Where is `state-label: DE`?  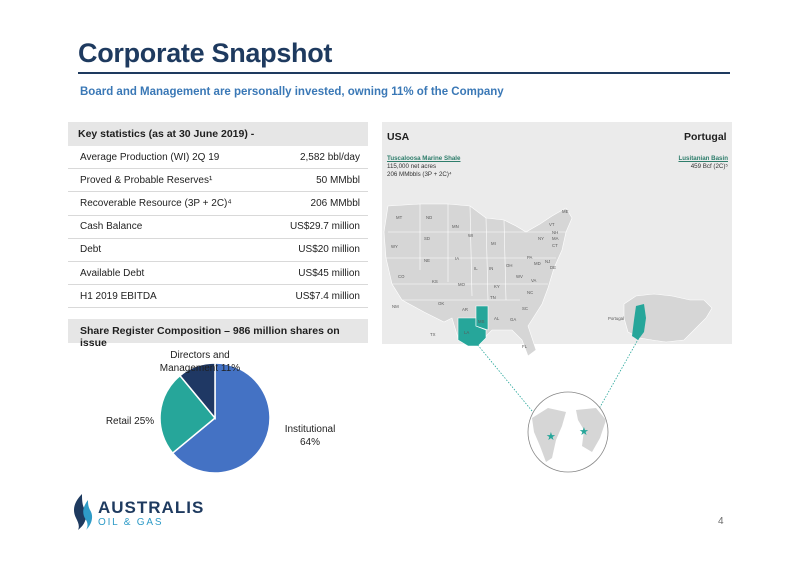
state-label: DE is located at coordinates (553, 267).